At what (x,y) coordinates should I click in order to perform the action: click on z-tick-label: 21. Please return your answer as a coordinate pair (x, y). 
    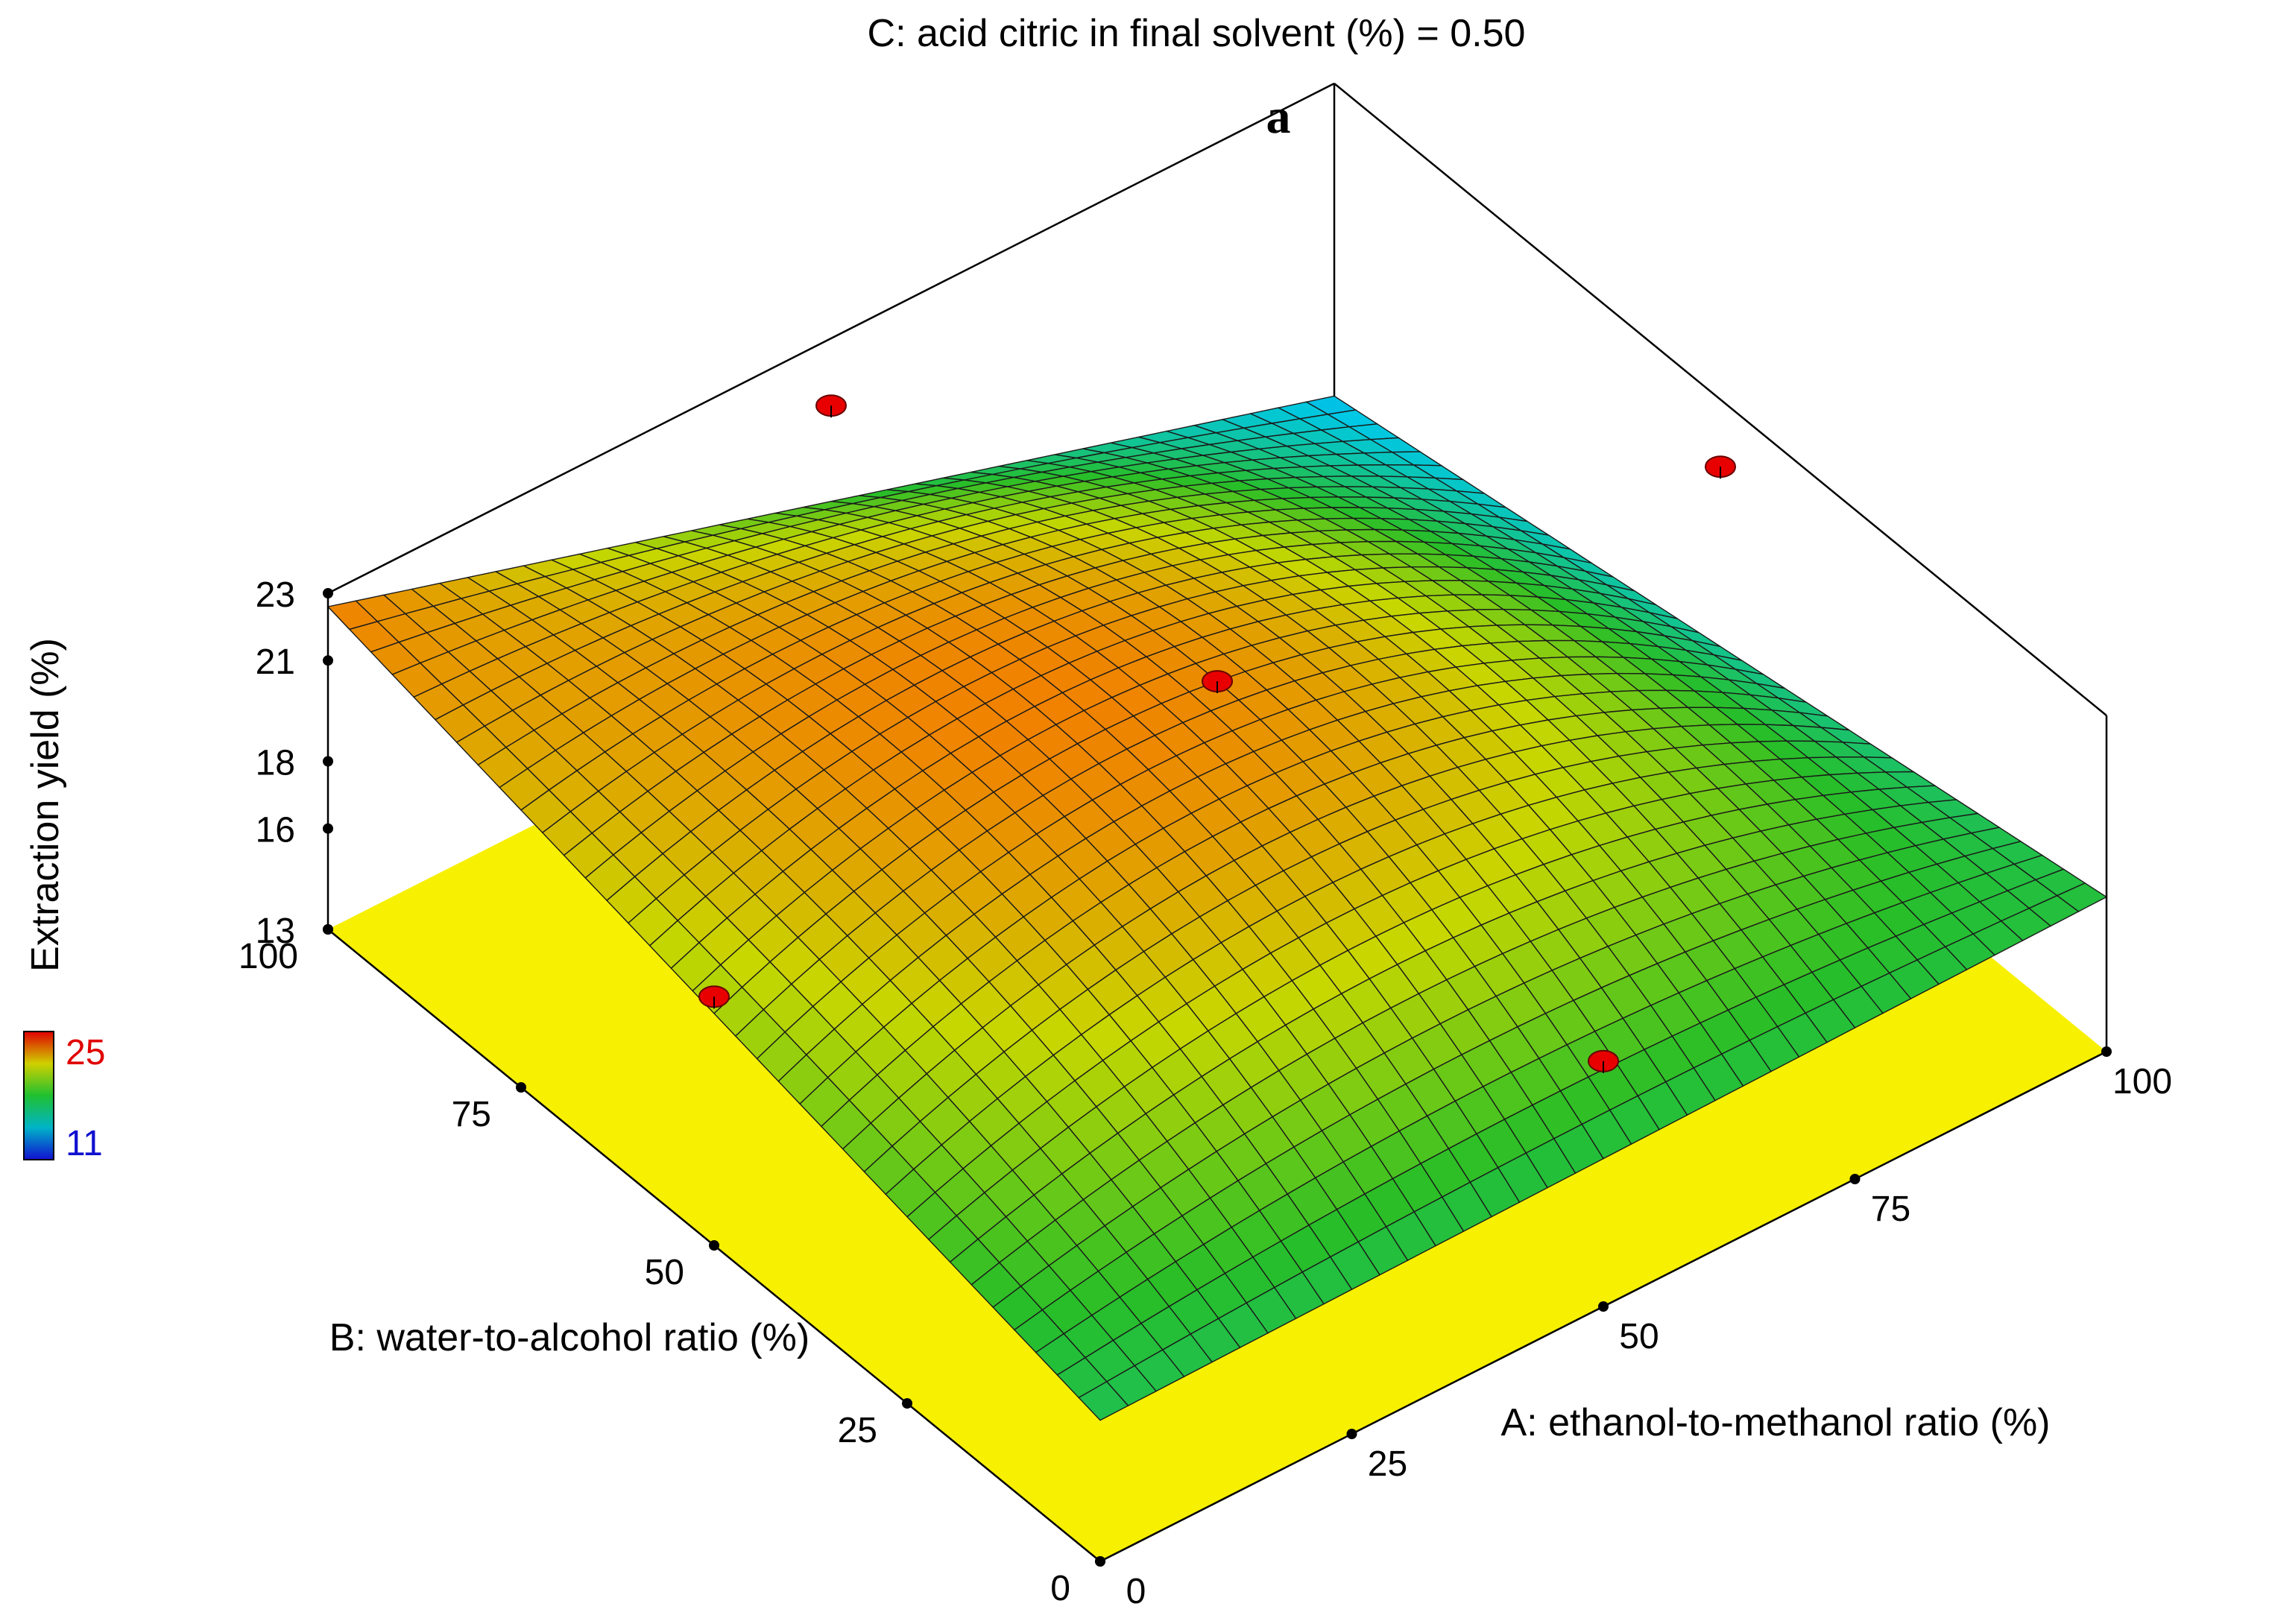
    Looking at the image, I should click on (275, 662).